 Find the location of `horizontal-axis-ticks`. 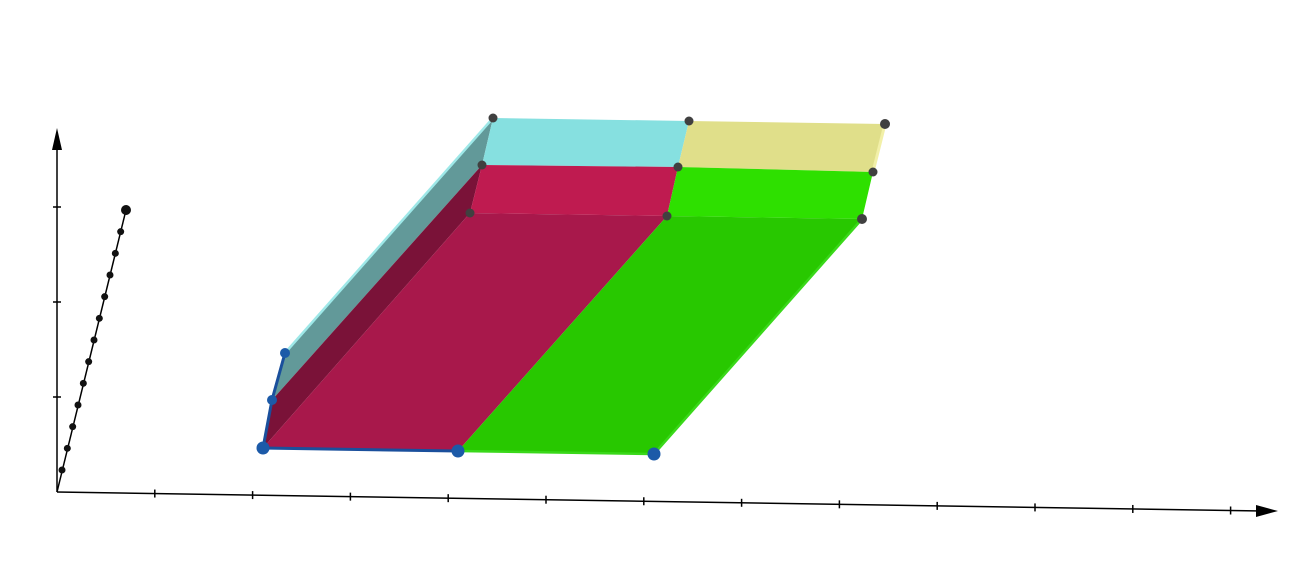

horizontal-axis-ticks is located at coordinates (693, 502).